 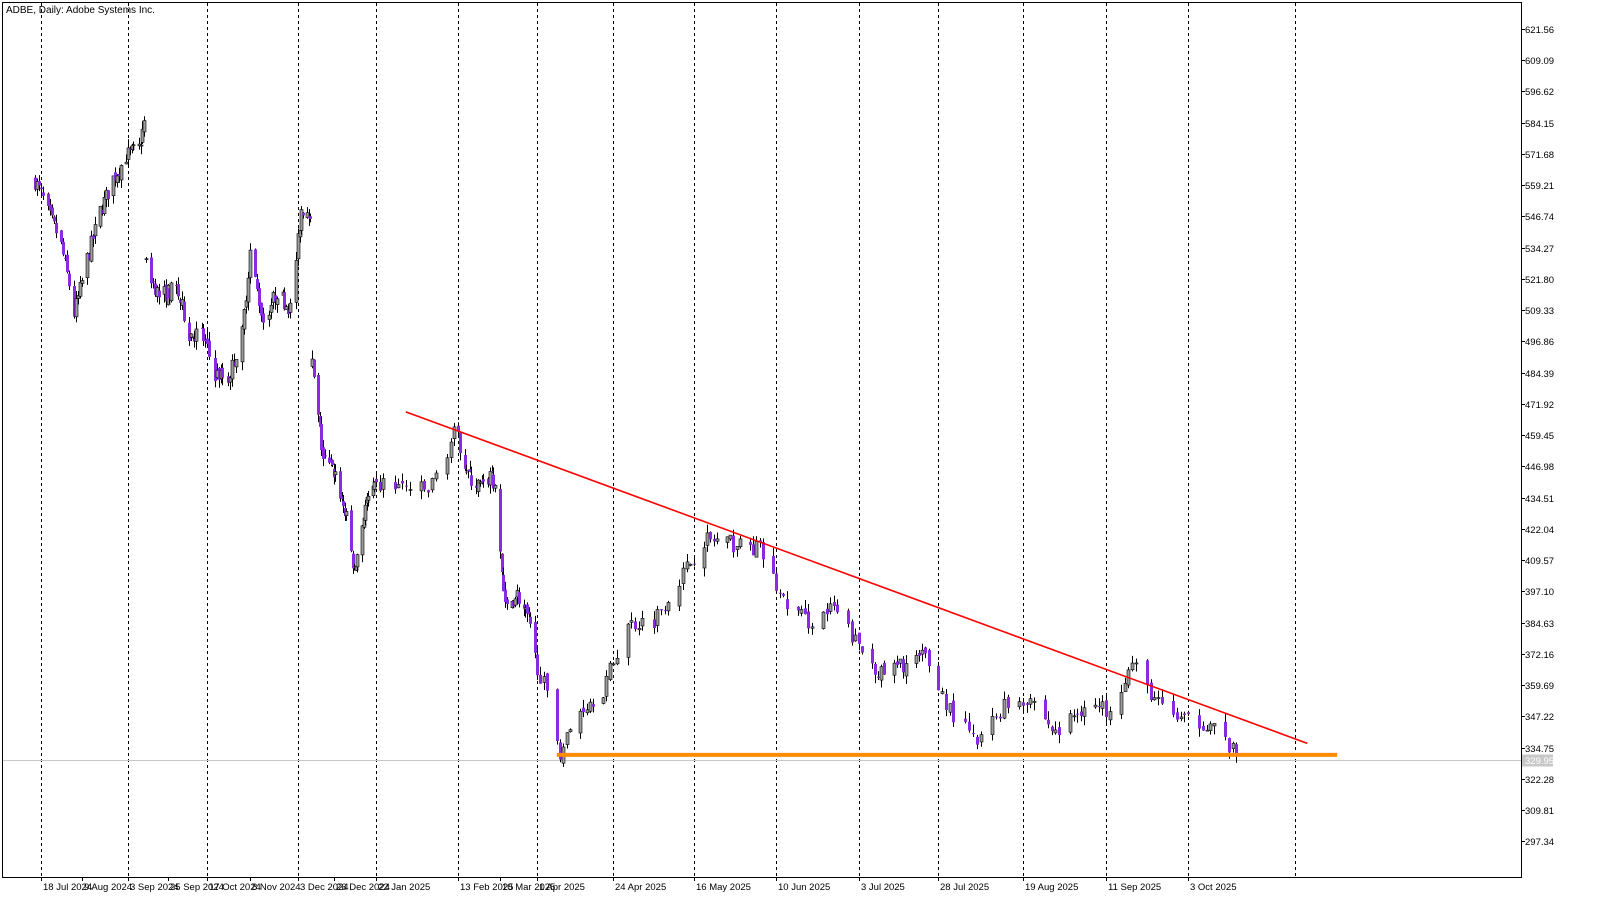 I want to click on time-tick-label: 3 Sep 2024, so click(x=154, y=887).